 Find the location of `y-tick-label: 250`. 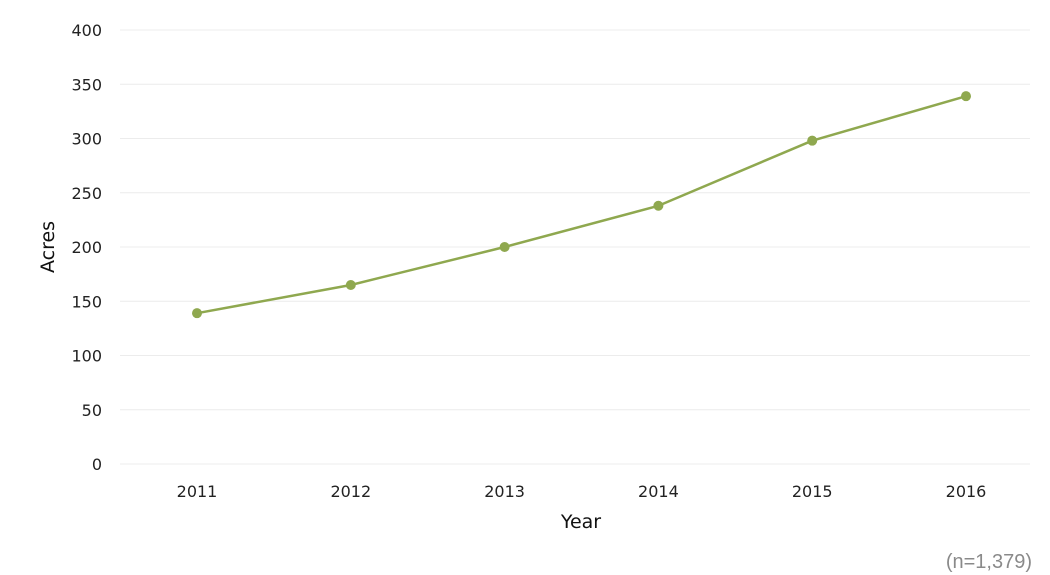

y-tick-label: 250 is located at coordinates (86, 193).